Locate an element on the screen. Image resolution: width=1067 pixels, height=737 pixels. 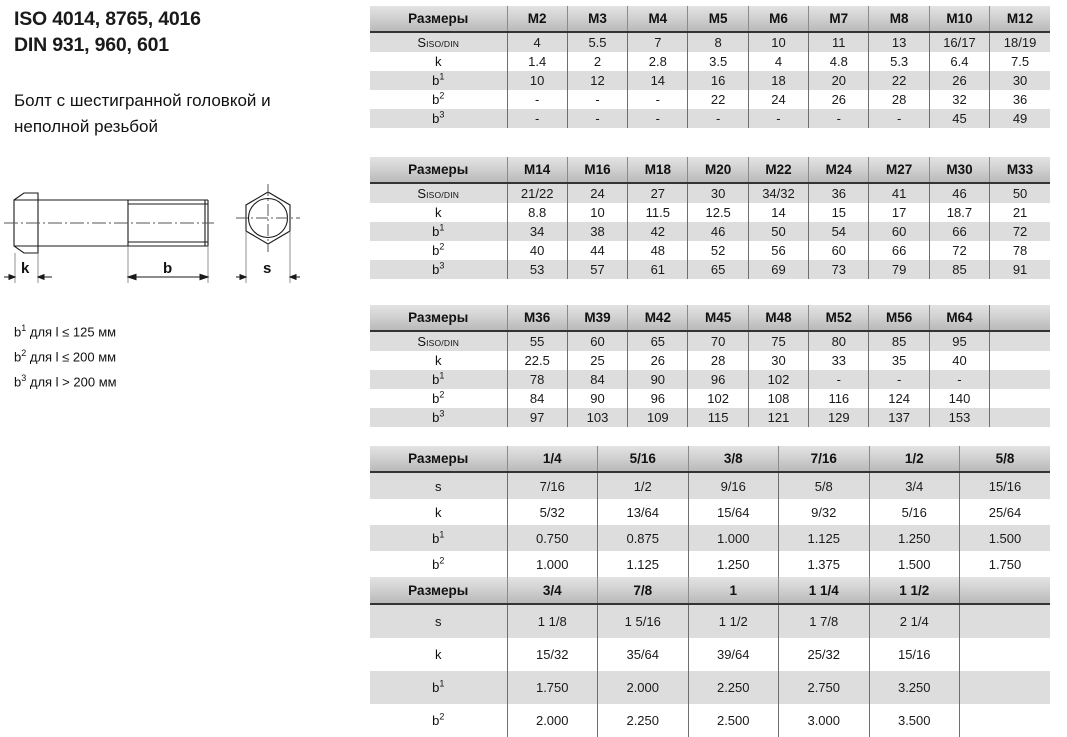
table-cell: 124 is located at coordinates (899, 398).